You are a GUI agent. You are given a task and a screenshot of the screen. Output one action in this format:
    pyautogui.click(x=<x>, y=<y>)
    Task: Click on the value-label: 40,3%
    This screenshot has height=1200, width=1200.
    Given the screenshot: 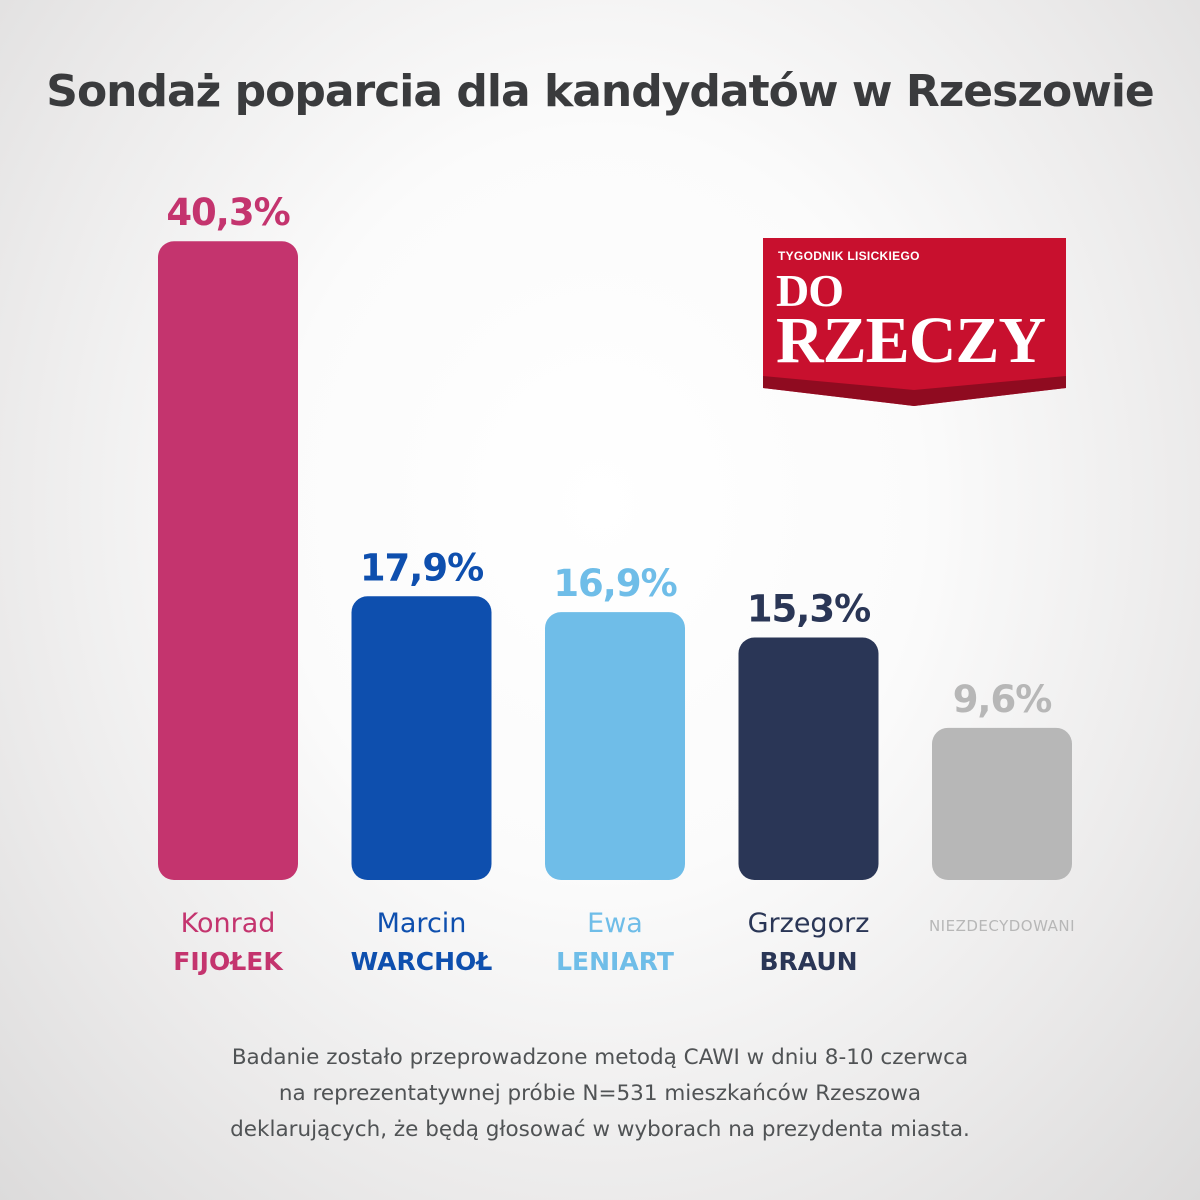 What is the action you would take?
    pyautogui.click(x=227, y=212)
    